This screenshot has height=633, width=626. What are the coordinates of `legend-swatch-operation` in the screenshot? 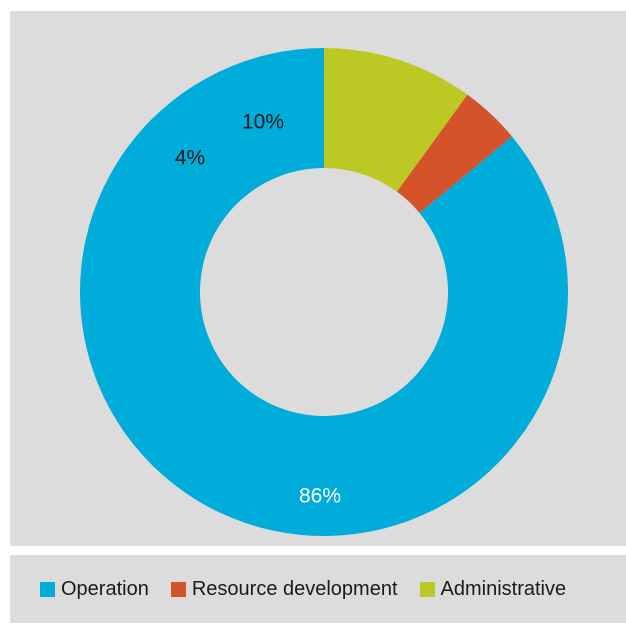 It's located at (47, 589).